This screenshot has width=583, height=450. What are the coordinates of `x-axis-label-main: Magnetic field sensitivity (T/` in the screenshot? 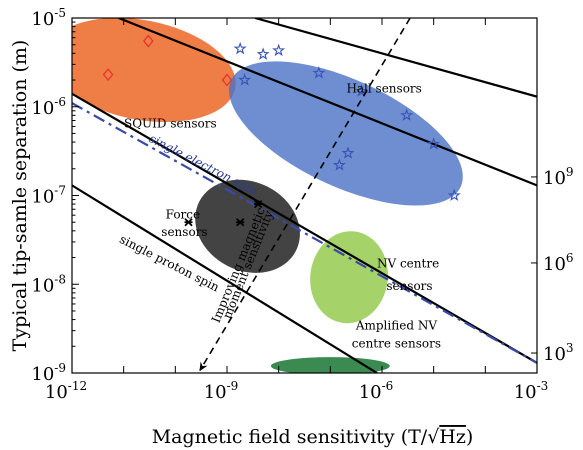 It's located at (290, 437).